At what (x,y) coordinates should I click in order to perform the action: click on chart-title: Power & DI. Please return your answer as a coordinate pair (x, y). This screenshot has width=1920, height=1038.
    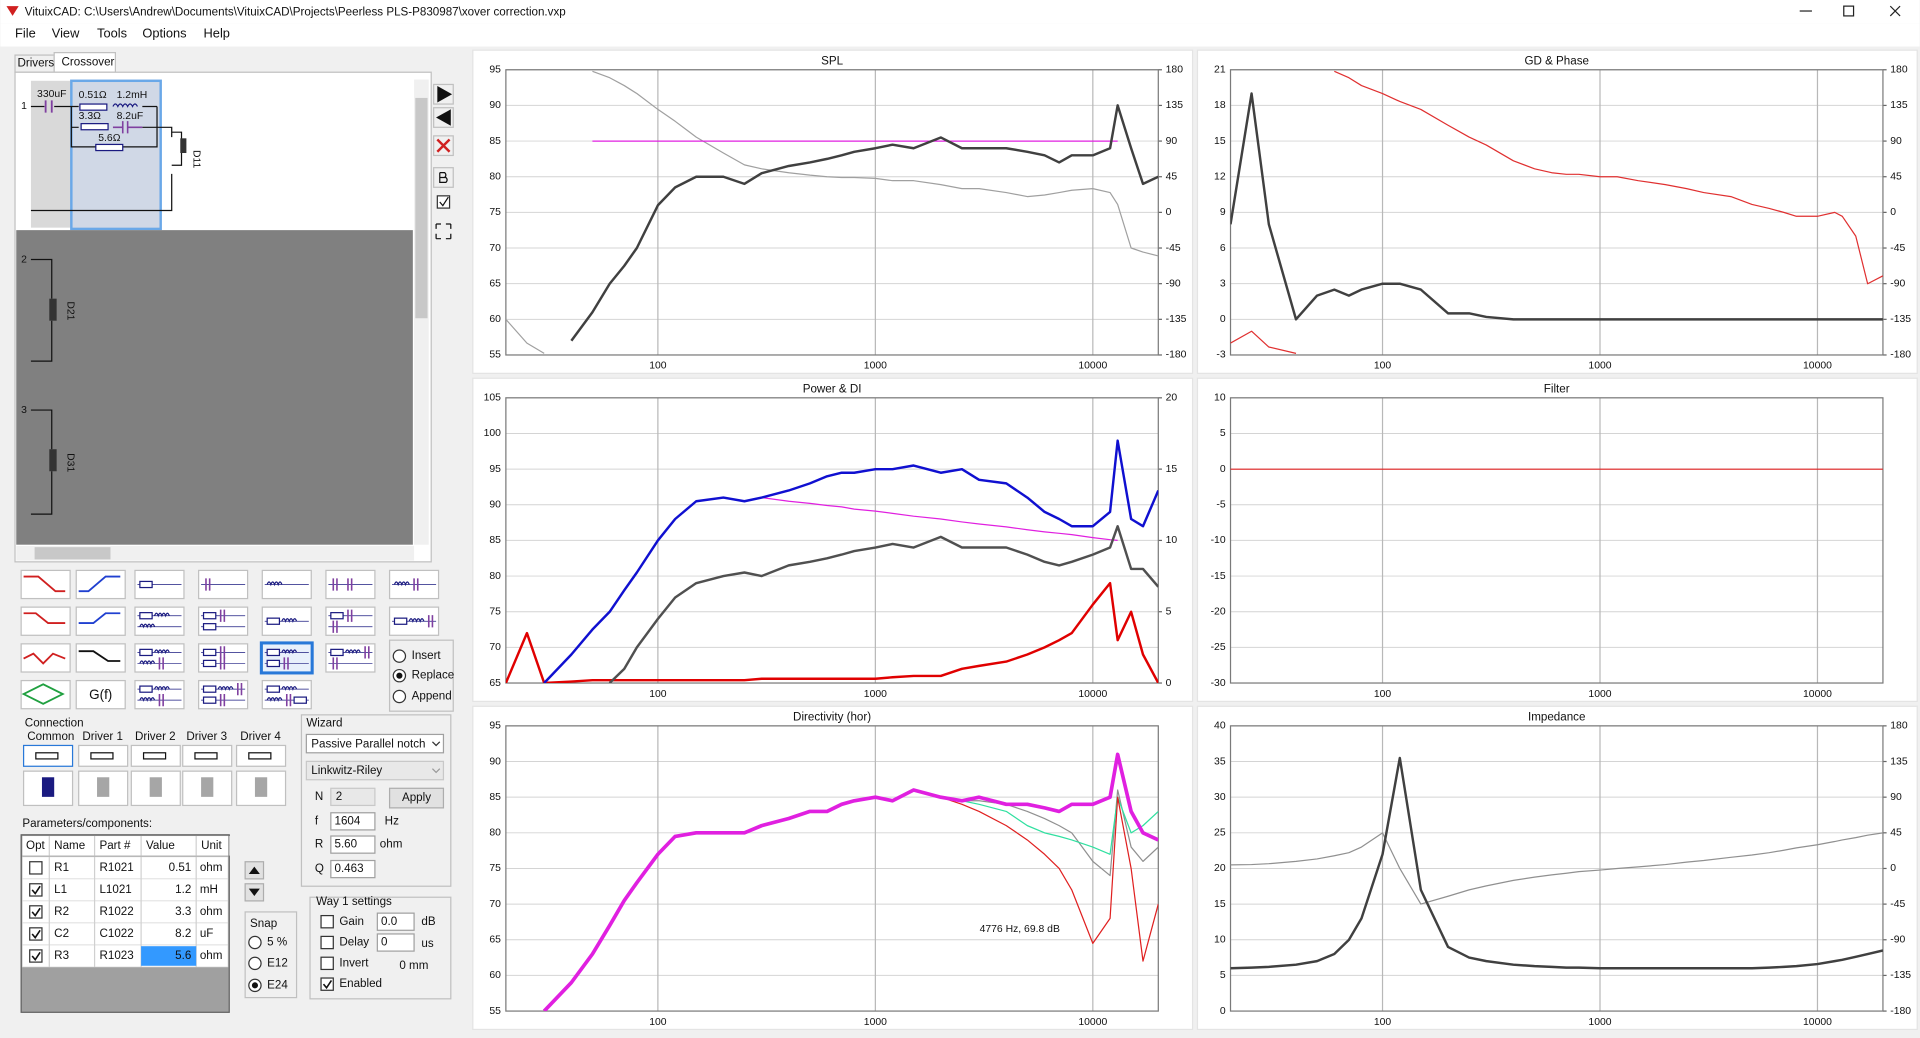
    Looking at the image, I should click on (832, 388).